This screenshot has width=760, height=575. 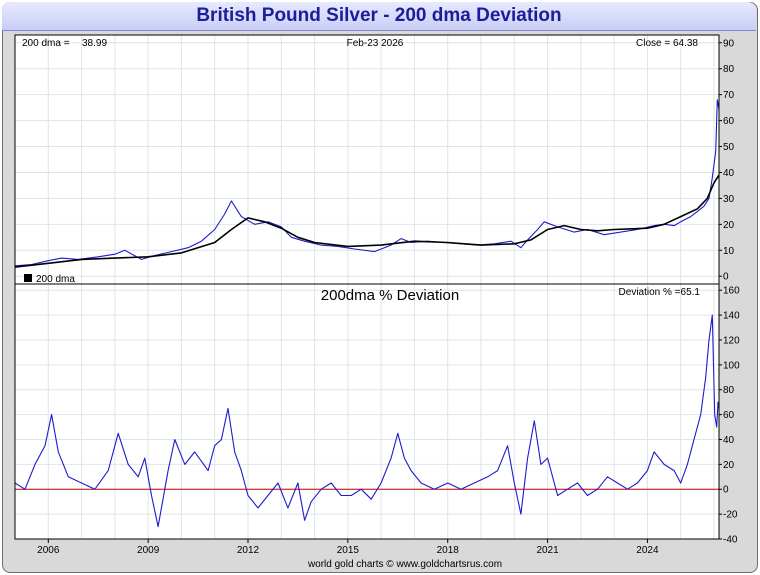 What do you see at coordinates (729, 390) in the screenshot?
I see `lower-y-tick-label: 80` at bounding box center [729, 390].